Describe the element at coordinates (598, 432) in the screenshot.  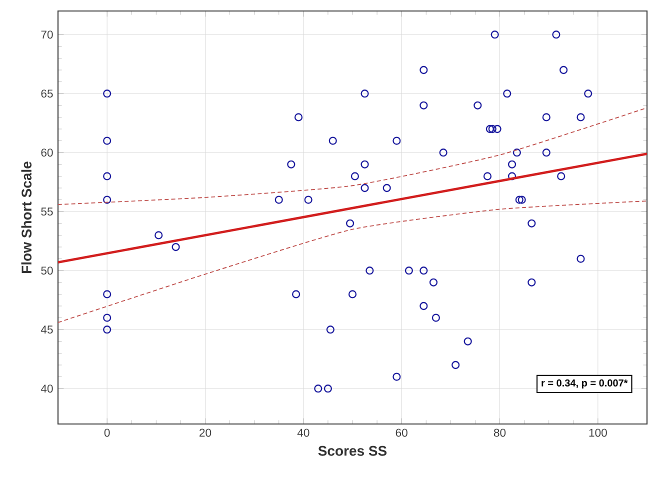
I see `x-tick-label: 100` at that location.